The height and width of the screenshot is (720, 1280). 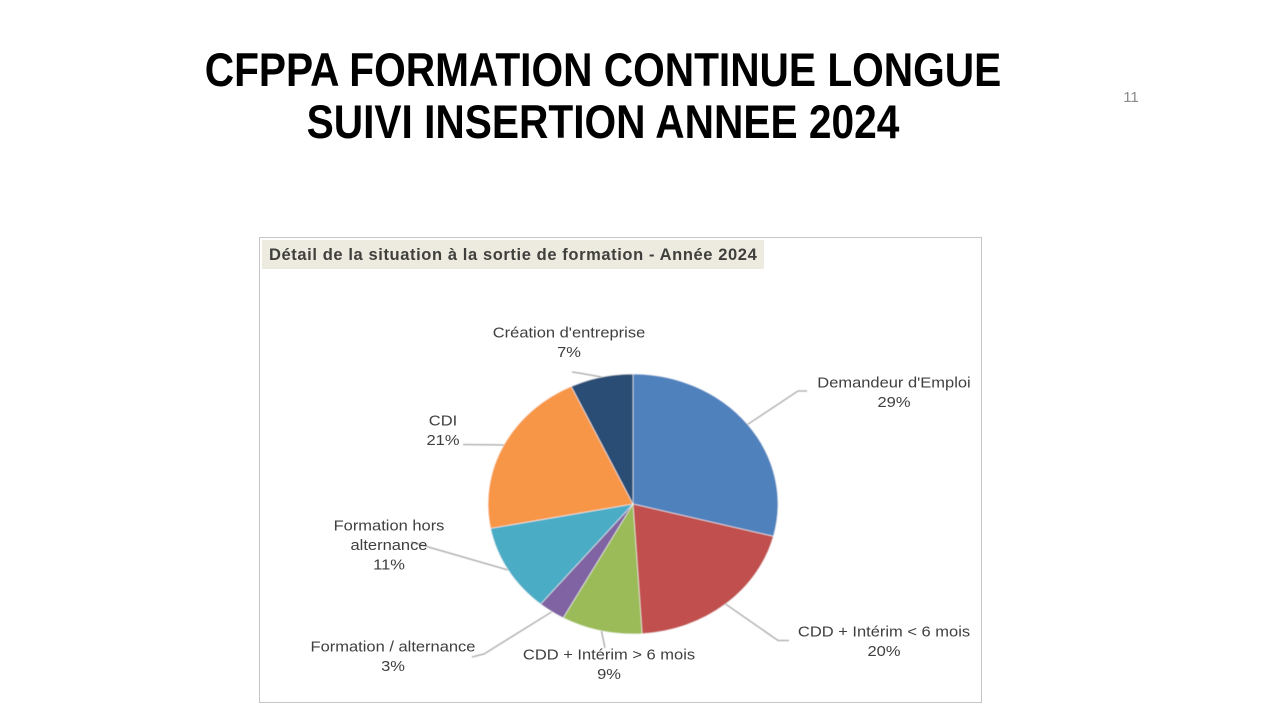 What do you see at coordinates (389, 546) in the screenshot?
I see `pie-label-5: Formation hors alternance 11%` at bounding box center [389, 546].